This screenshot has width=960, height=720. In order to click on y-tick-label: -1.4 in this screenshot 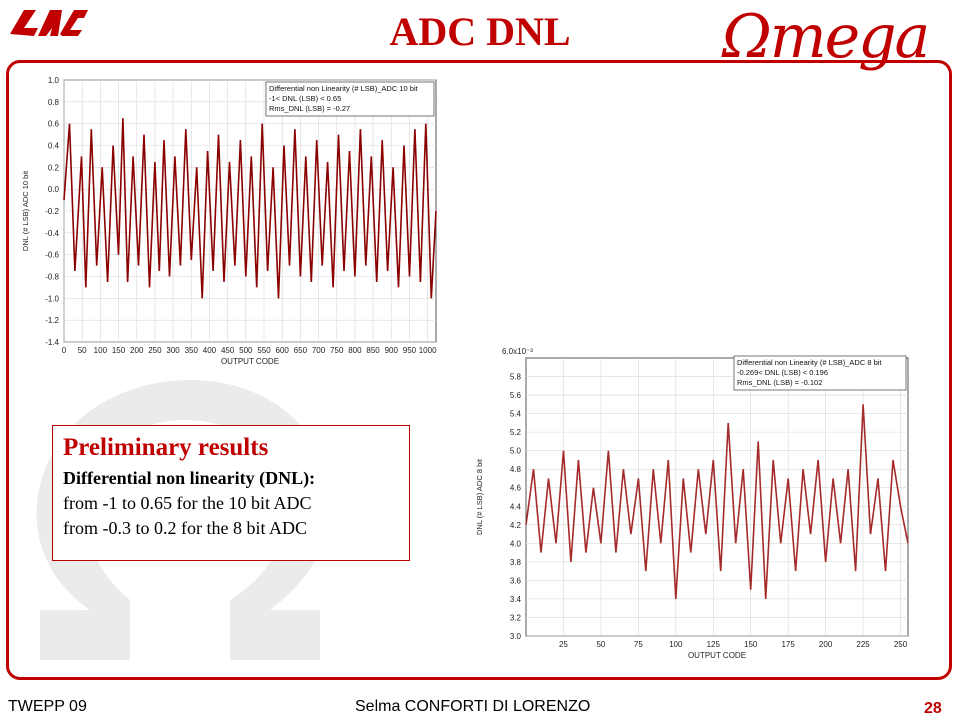, I will do `click(52, 342)`.